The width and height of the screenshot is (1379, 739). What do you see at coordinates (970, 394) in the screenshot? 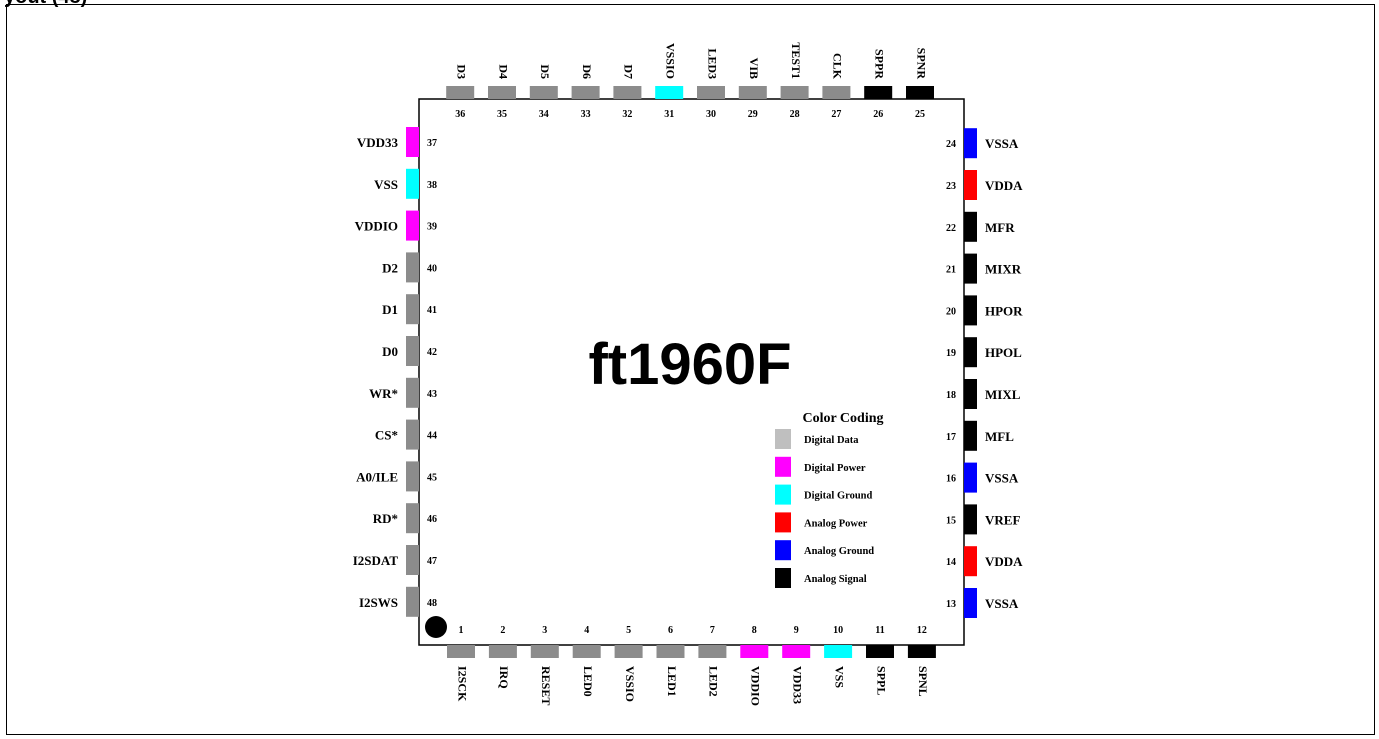
I see `pin-18-pad` at bounding box center [970, 394].